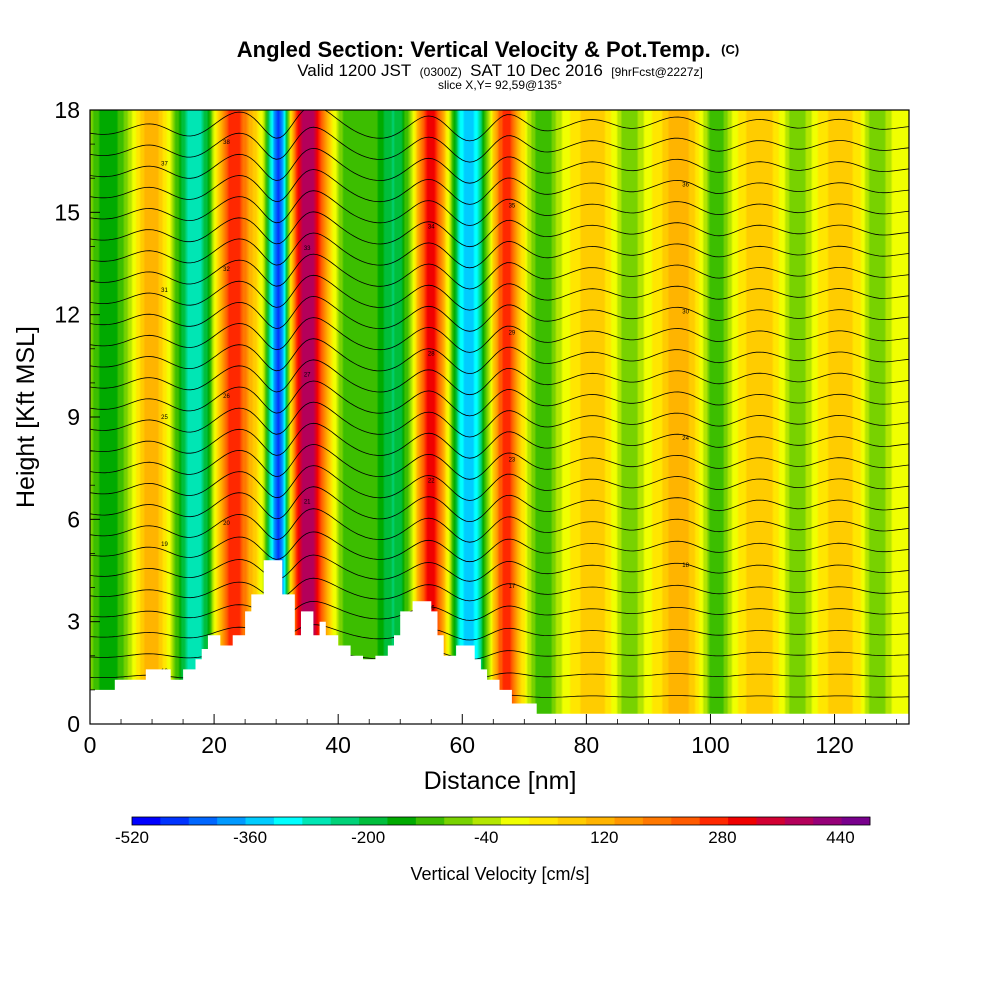  I want to click on contour-label: 26, so click(226, 397).